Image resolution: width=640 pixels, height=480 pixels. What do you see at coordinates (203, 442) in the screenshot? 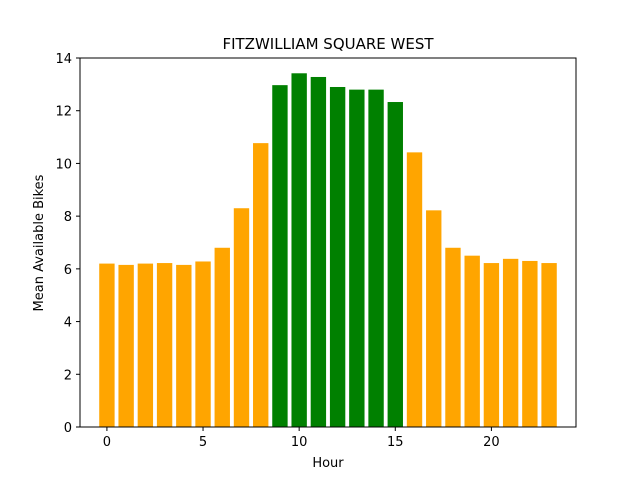
I see `x-tick-label: 5` at bounding box center [203, 442].